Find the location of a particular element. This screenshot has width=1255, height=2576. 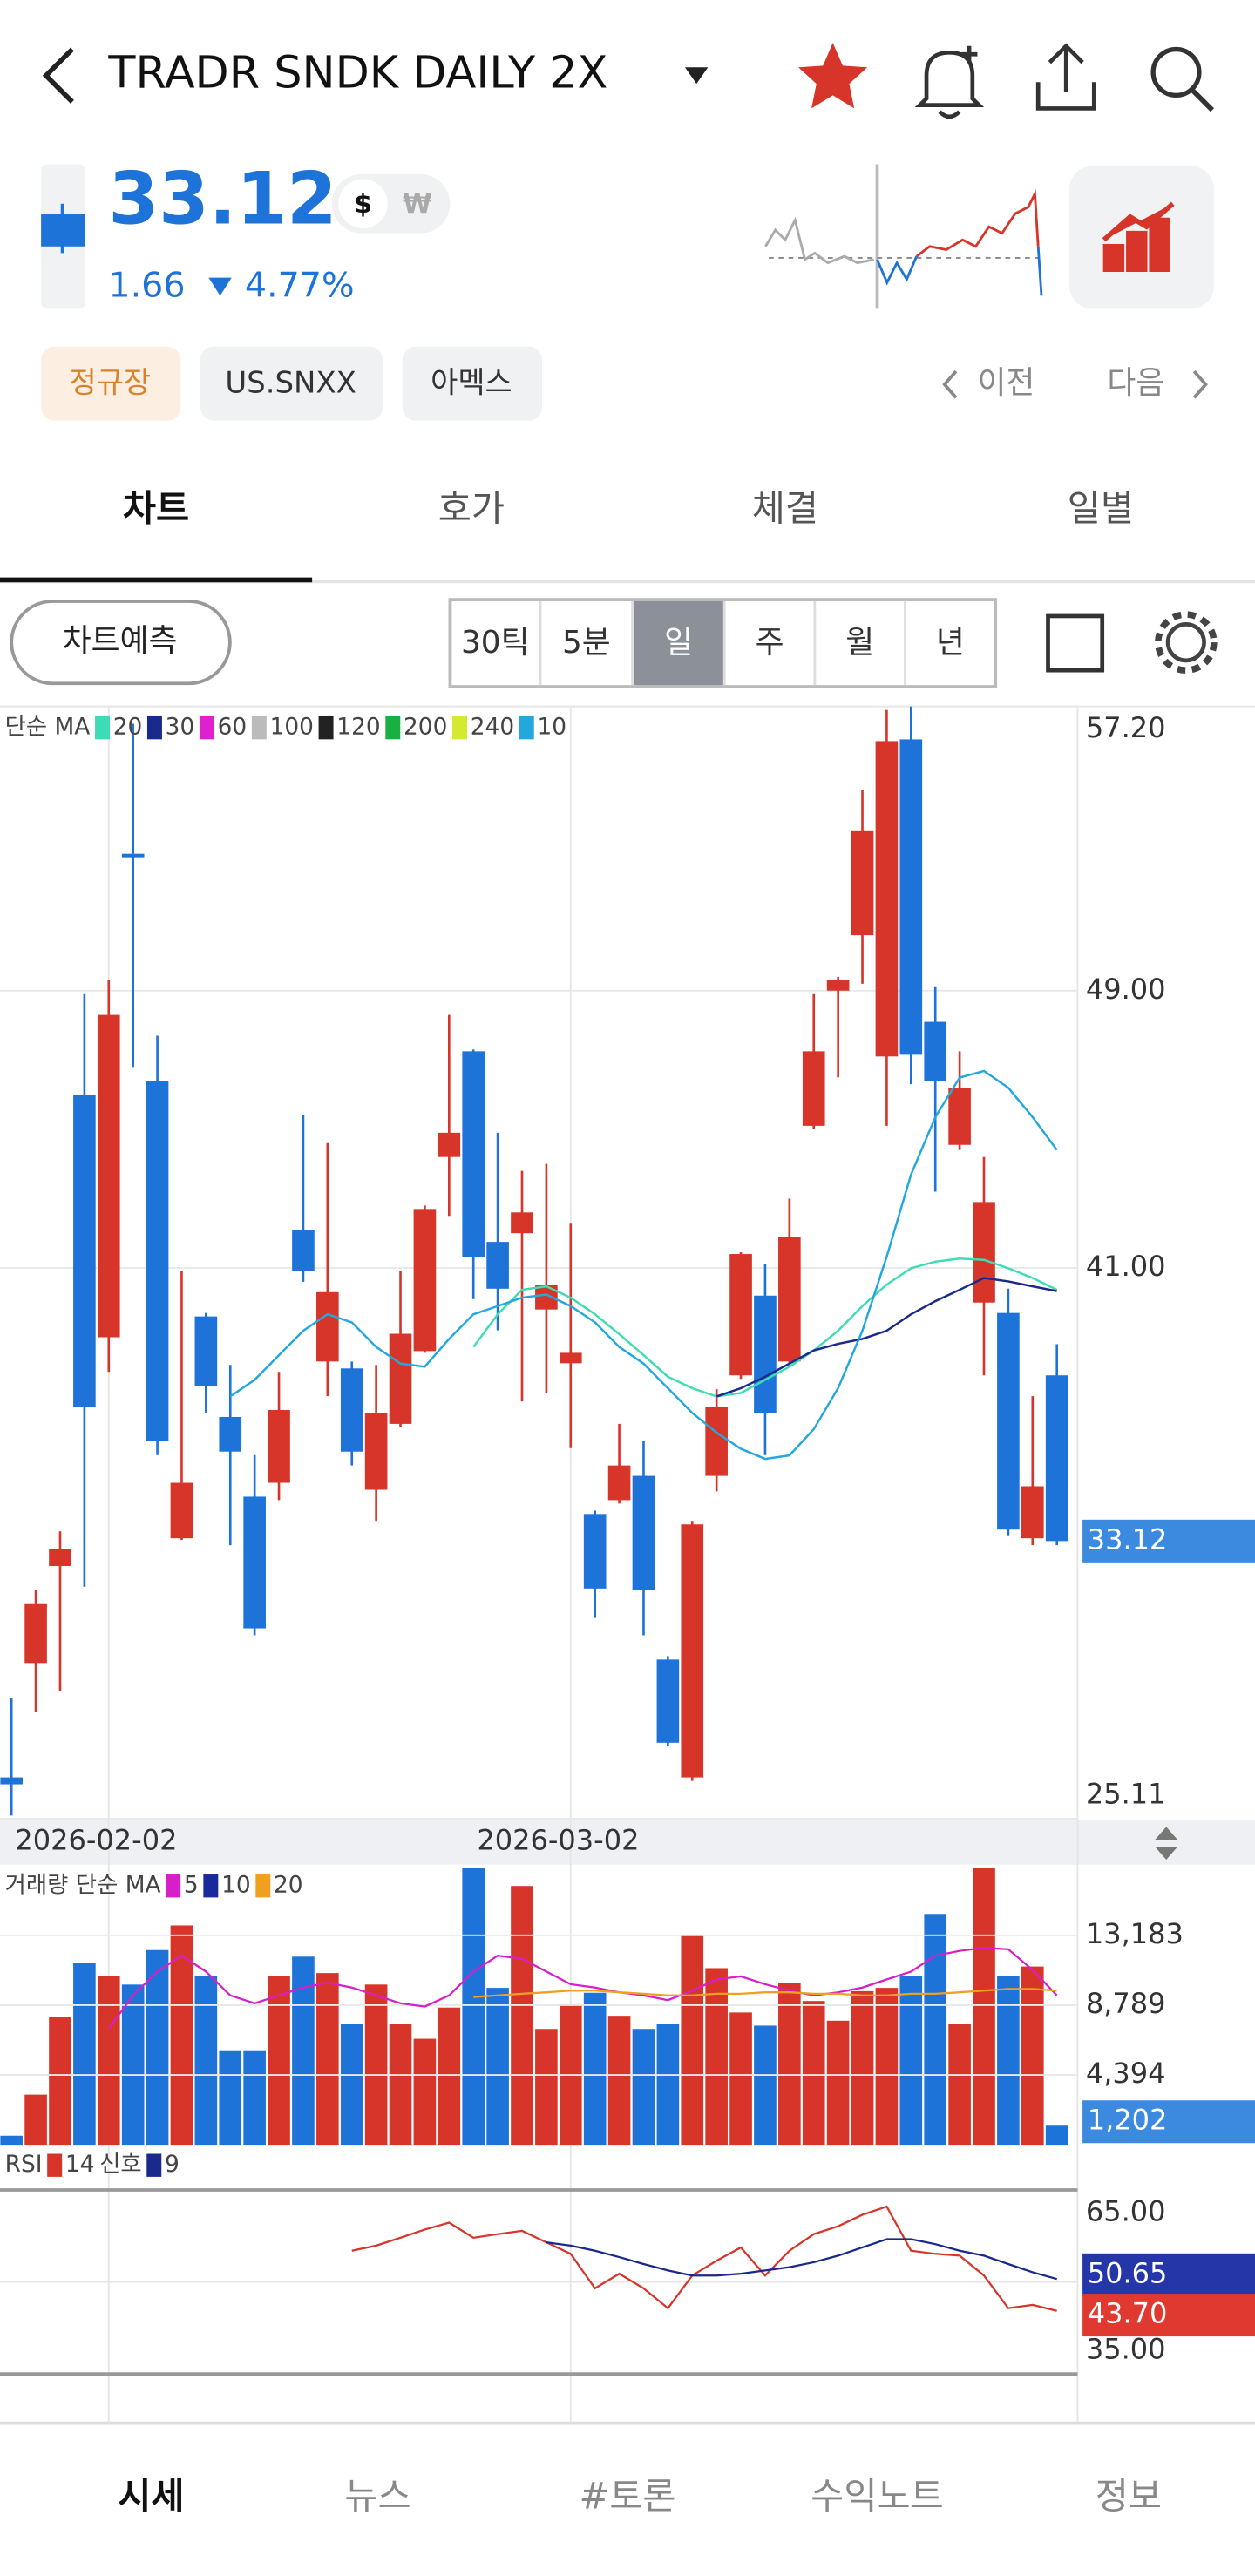

down-arrow is located at coordinates (220, 286).